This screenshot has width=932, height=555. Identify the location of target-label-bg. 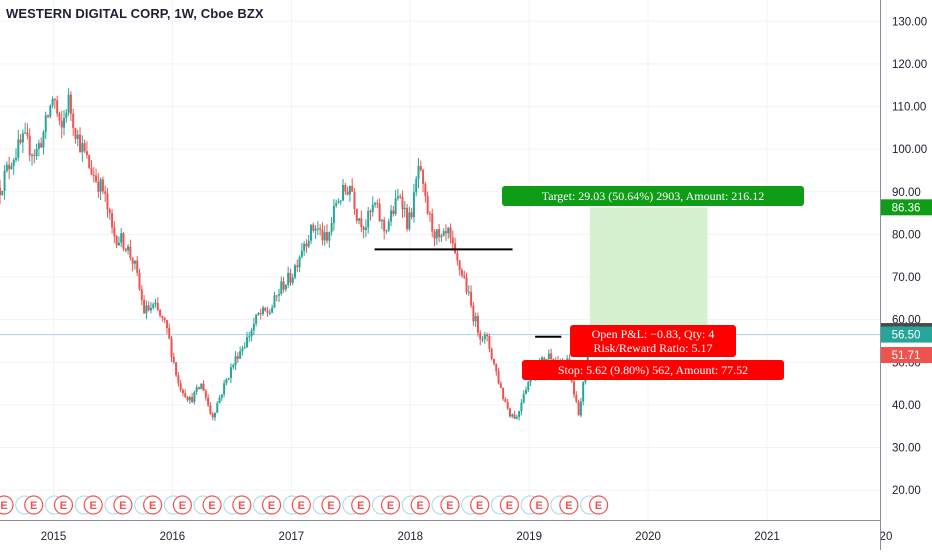
(653, 196).